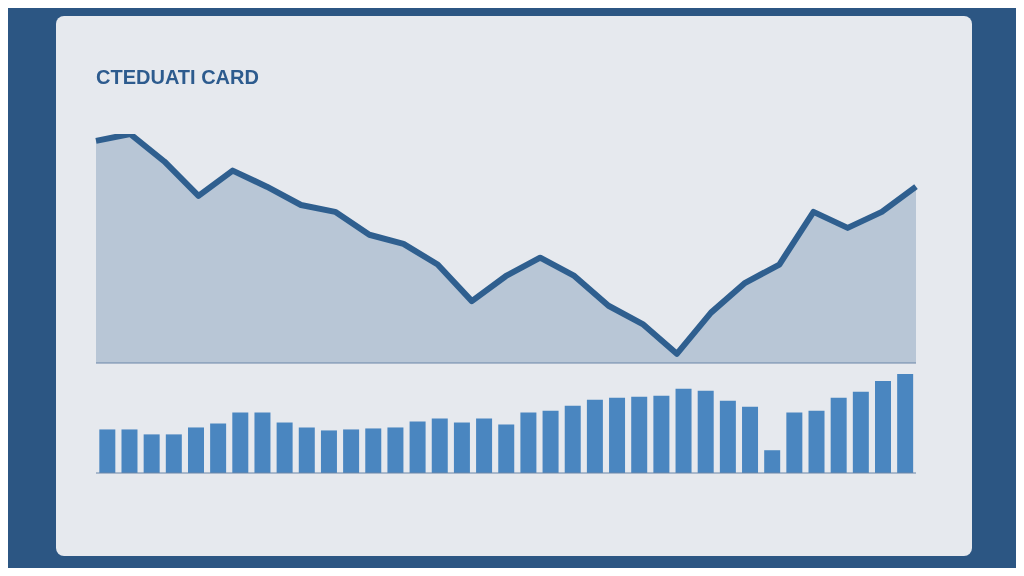  Describe the element at coordinates (178, 77) in the screenshot. I see `chart-title: CTEDUATI CARD` at that location.